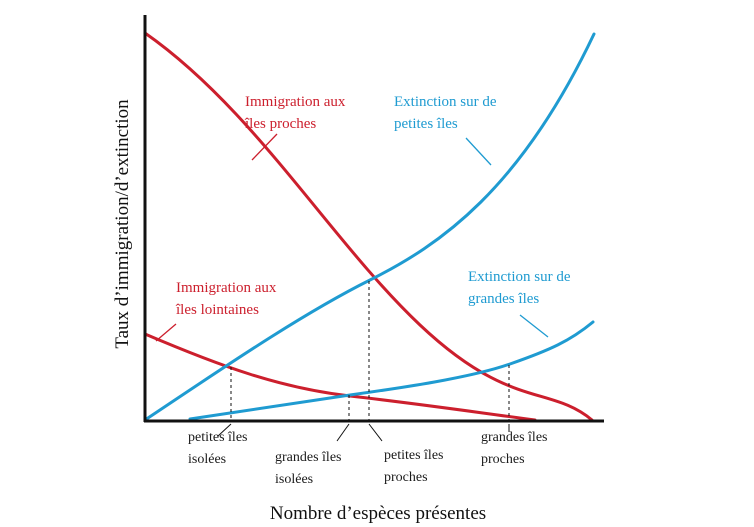 This screenshot has width=754, height=527. Describe the element at coordinates (310, 468) in the screenshot. I see `large-isolated-label: grandes îles isolées` at that location.